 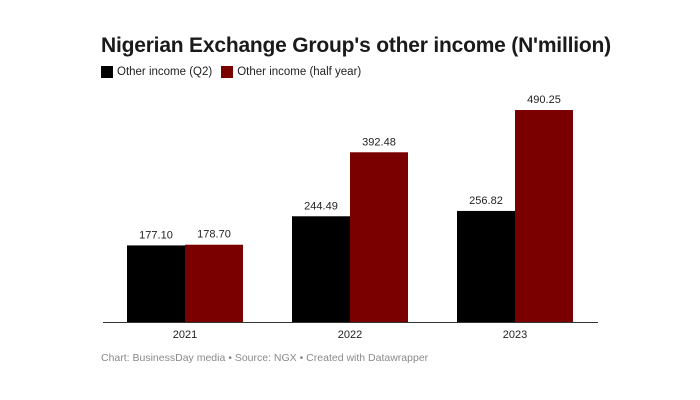 I want to click on legend-item-half-year: Other income (half year), so click(x=291, y=72).